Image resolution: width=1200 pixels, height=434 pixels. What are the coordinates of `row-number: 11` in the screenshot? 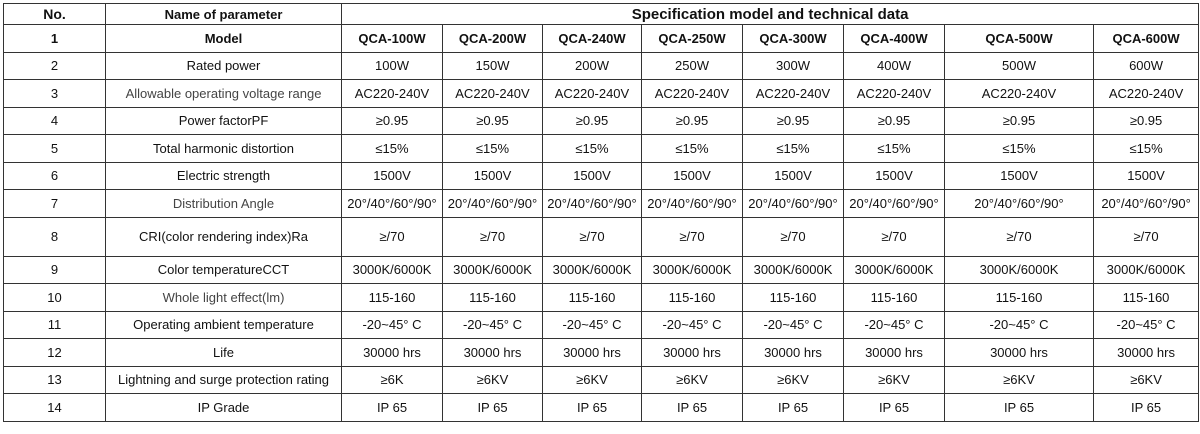 It's located at (54, 324).